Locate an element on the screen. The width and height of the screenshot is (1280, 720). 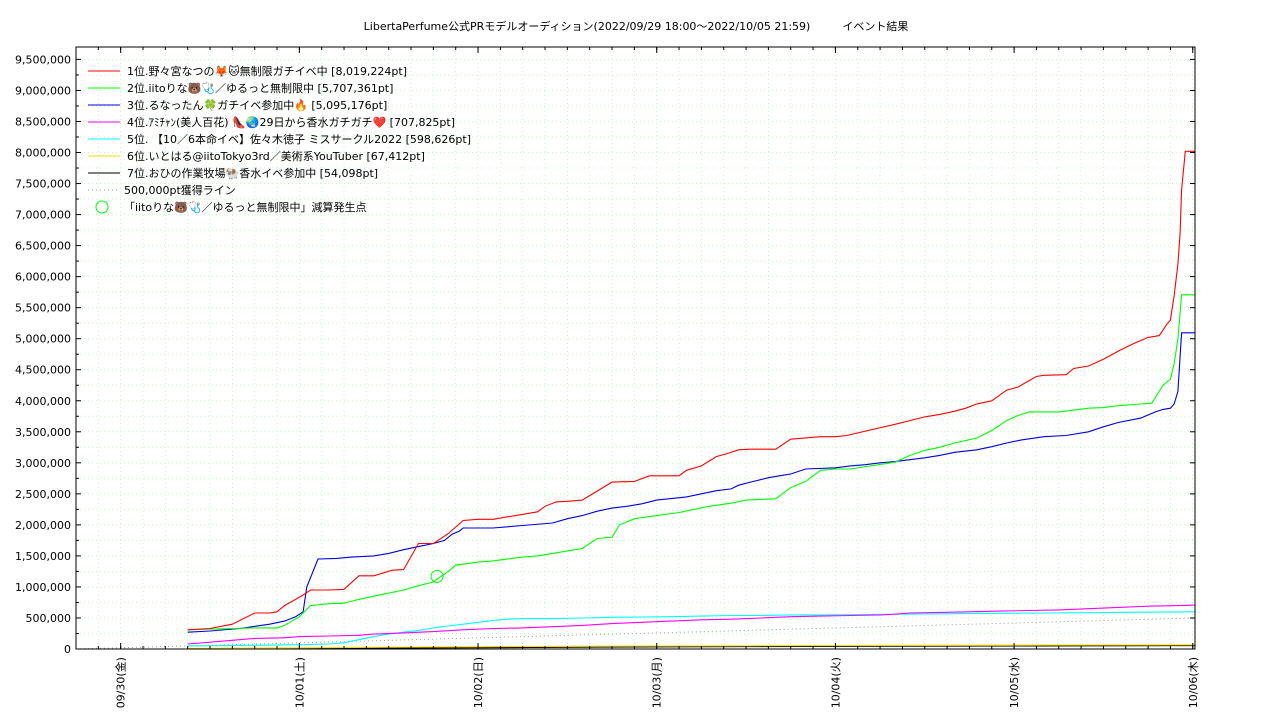
y-tick-label: 3,500,000 is located at coordinates (43, 432).